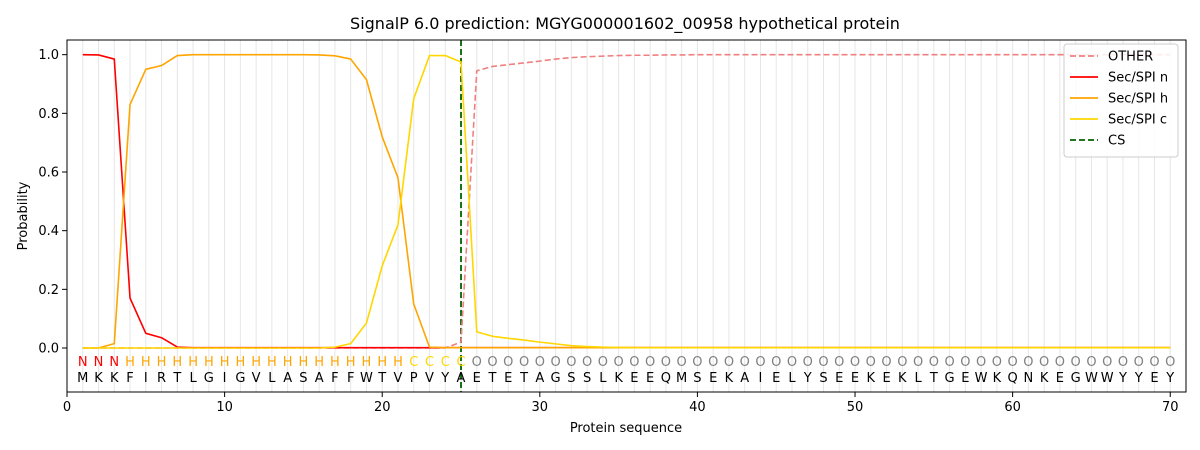 Image resolution: width=1200 pixels, height=450 pixels. What do you see at coordinates (1012, 407) in the screenshot?
I see `x-tick-label: 60` at bounding box center [1012, 407].